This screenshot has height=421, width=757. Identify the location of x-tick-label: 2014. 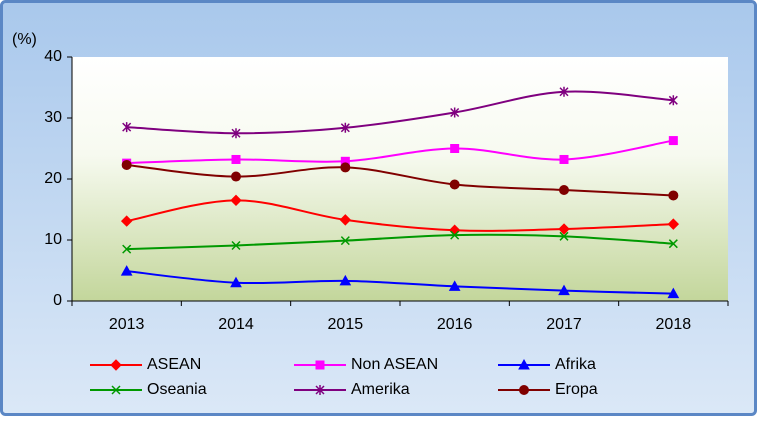
(236, 324).